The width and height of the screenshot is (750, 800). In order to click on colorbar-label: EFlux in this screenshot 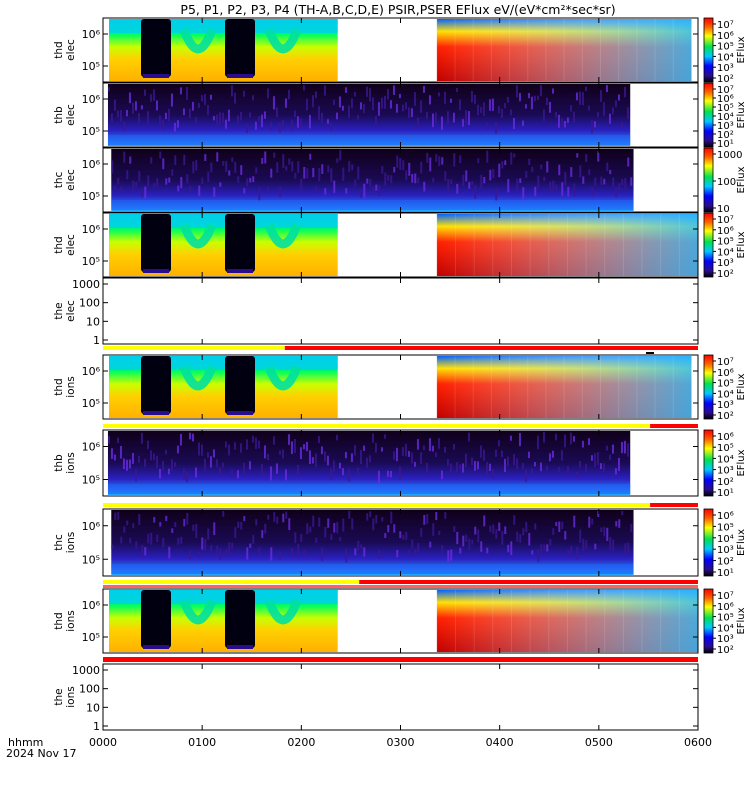, I will do `click(741, 179)`.